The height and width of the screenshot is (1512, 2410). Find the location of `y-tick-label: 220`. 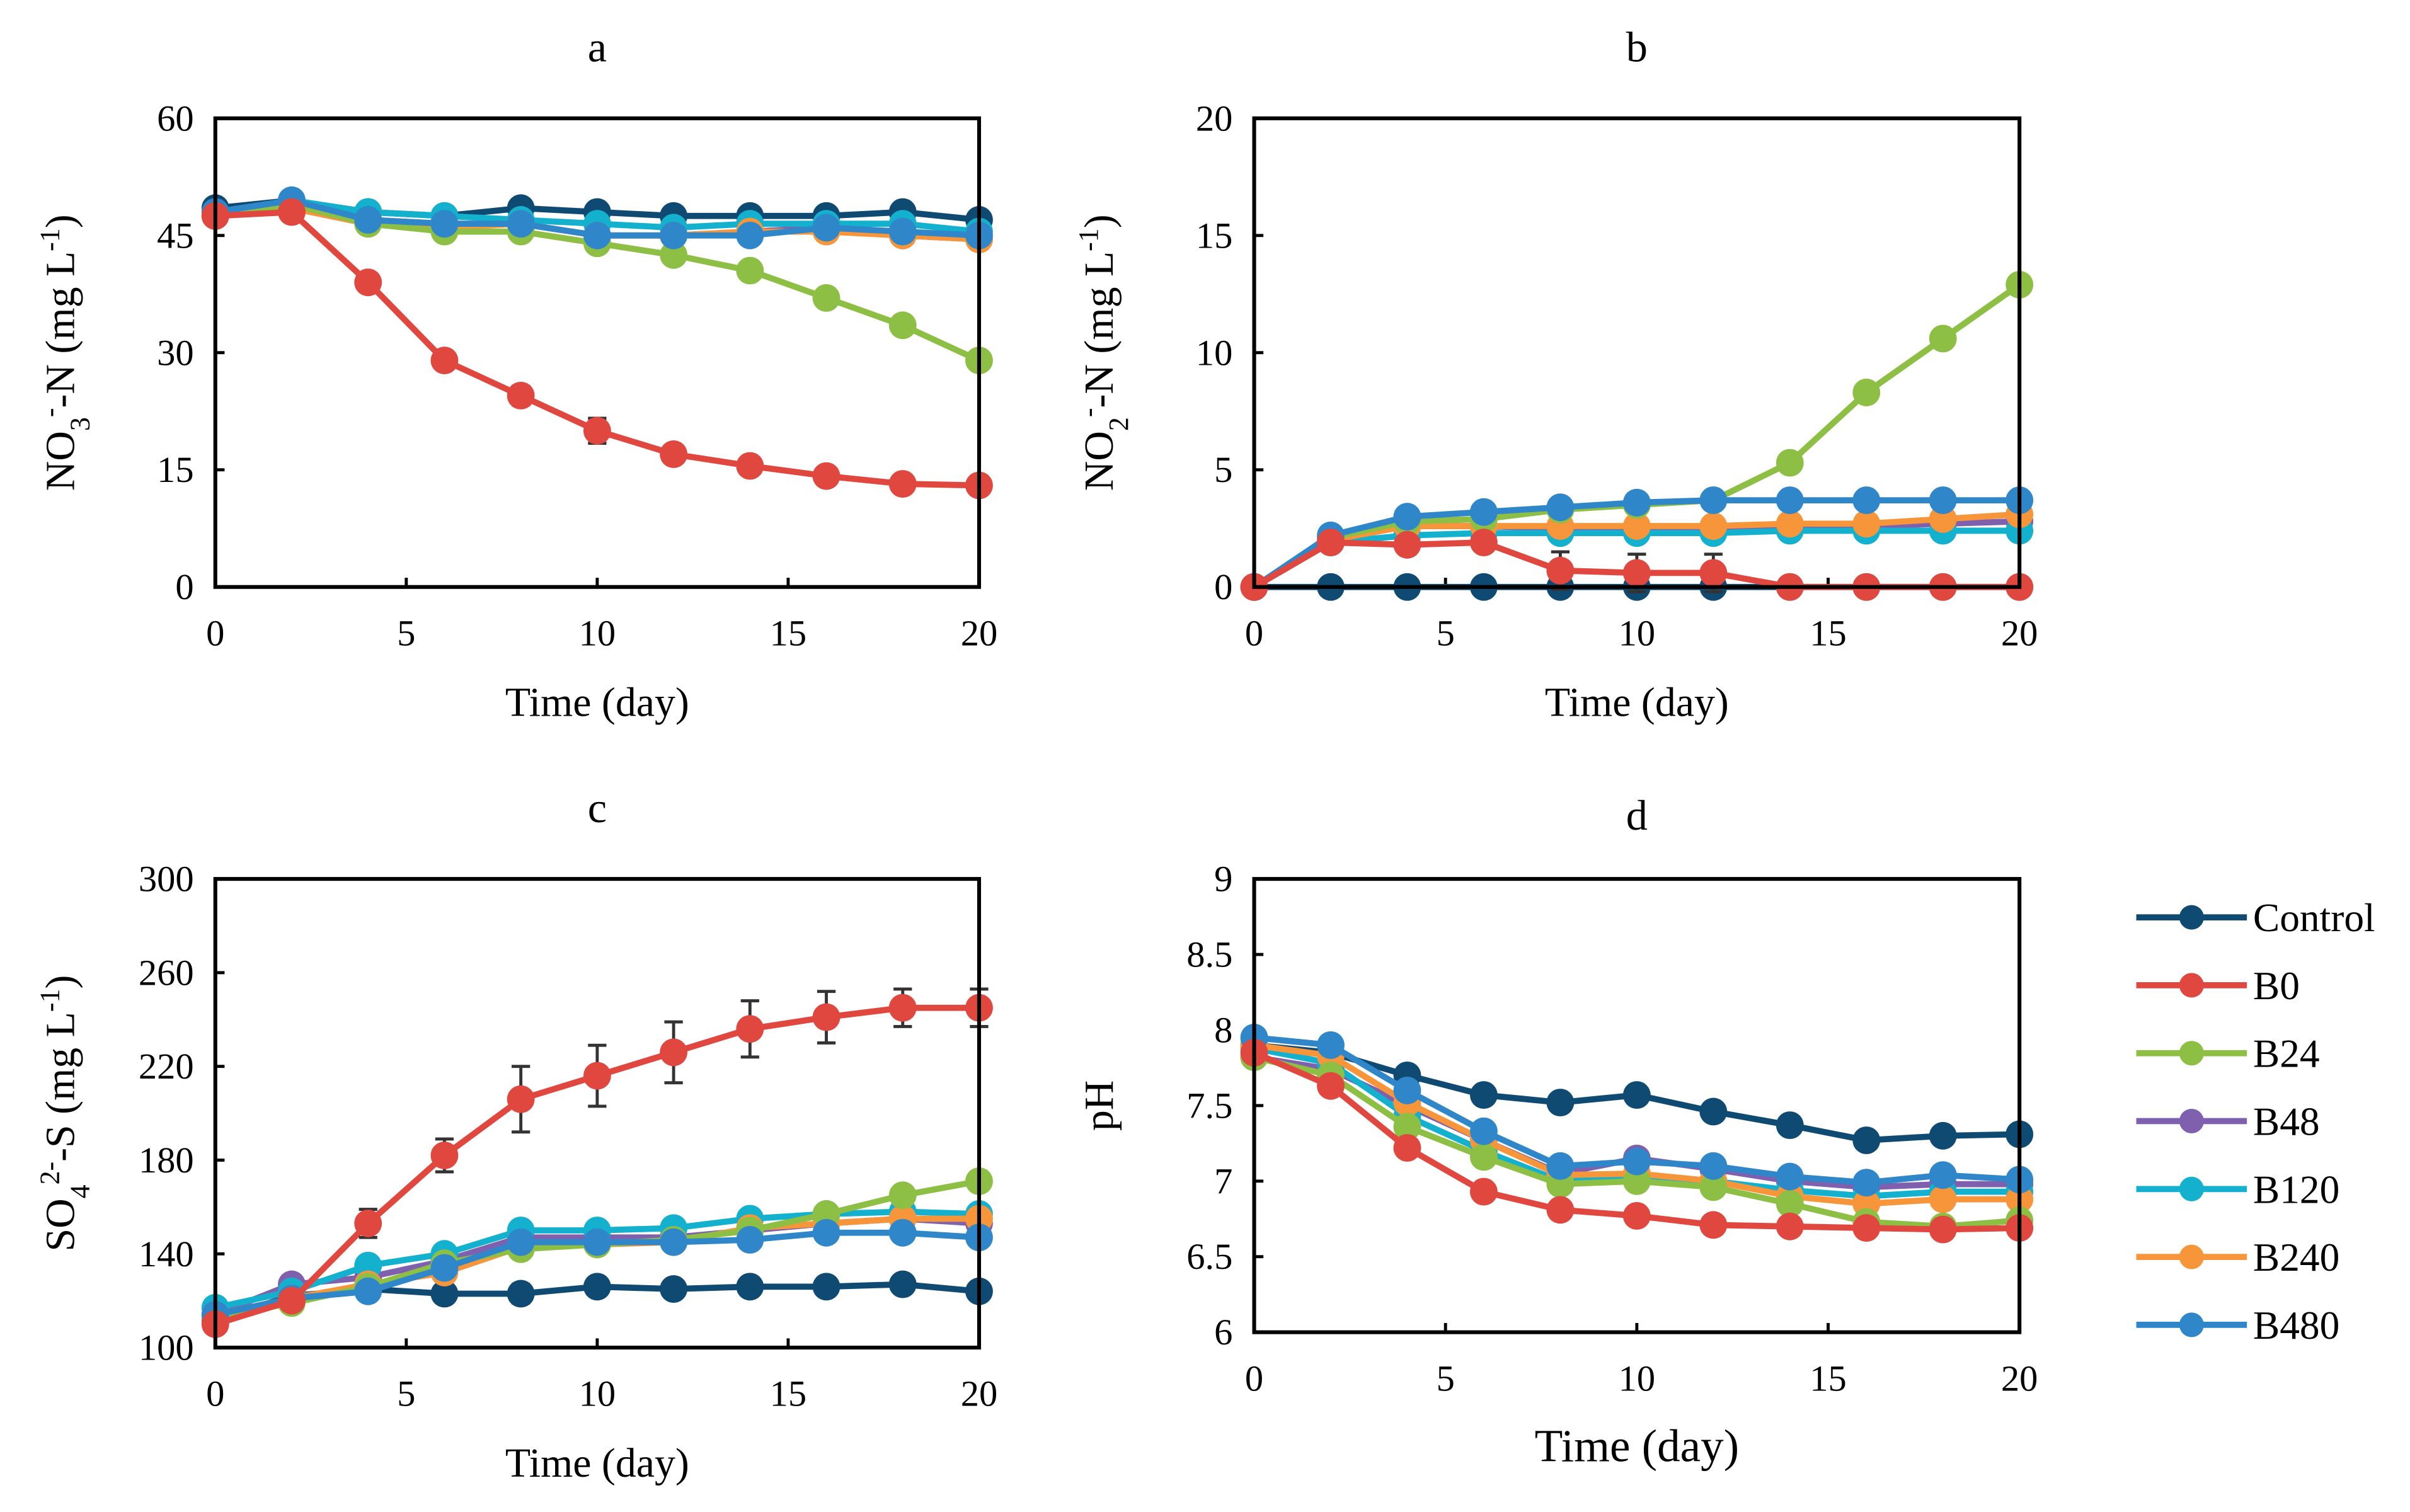

y-tick-label: 220 is located at coordinates (166, 1066).